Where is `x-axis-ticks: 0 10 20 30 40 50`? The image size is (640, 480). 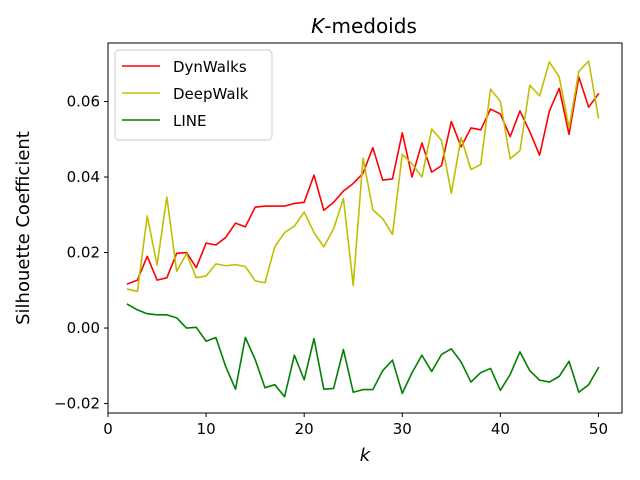
x-axis-ticks: 0 10 20 30 40 50 is located at coordinates (355, 425).